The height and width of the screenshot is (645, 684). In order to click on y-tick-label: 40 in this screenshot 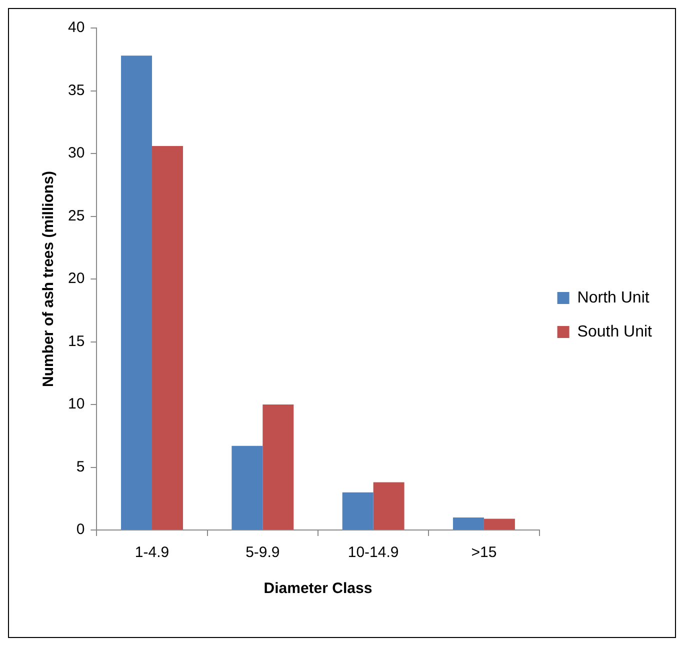, I will do `click(76, 27)`.